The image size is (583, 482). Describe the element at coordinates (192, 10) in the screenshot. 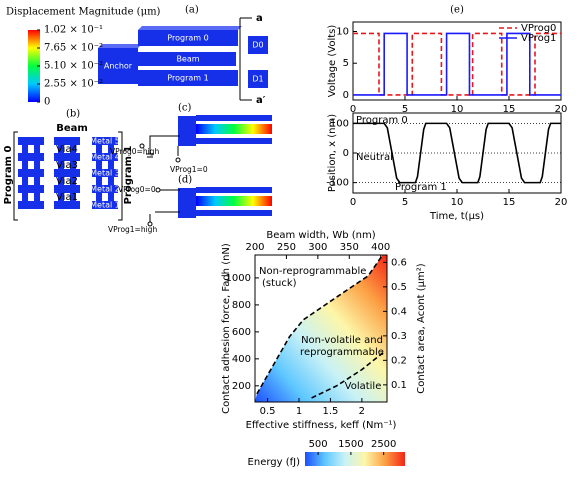

I see `panel-label: (a)` at that location.